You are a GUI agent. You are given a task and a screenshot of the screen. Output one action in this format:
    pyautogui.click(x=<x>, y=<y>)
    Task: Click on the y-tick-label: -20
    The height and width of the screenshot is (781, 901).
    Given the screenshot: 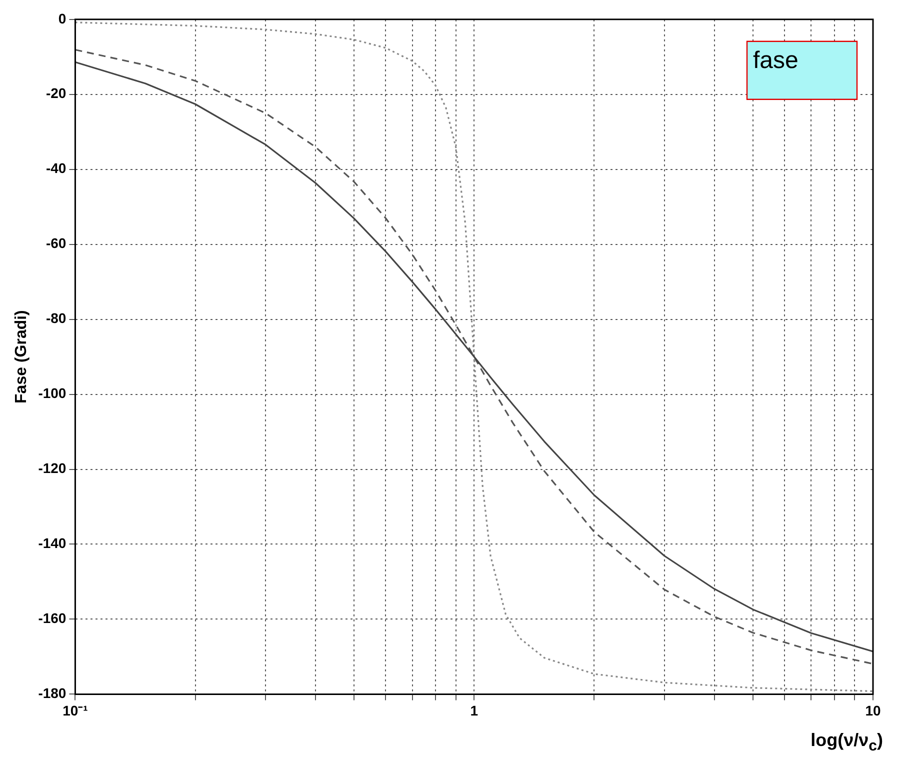 What is the action you would take?
    pyautogui.click(x=56, y=93)
    